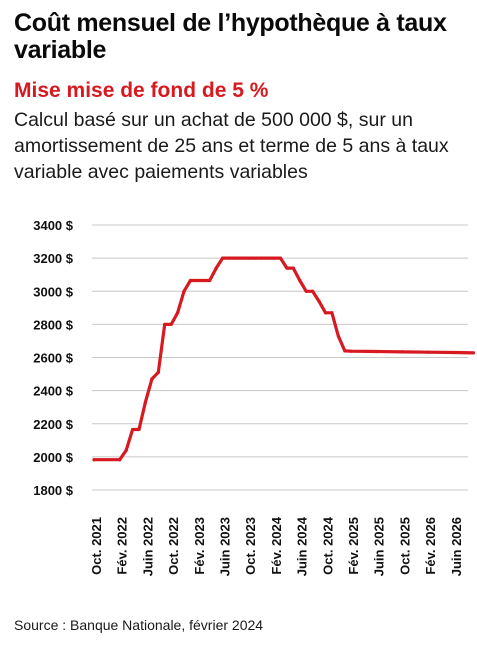 Image resolution: width=477 pixels, height=651 pixels. What do you see at coordinates (53, 291) in the screenshot?
I see `y-tick-label: 3000 $` at bounding box center [53, 291].